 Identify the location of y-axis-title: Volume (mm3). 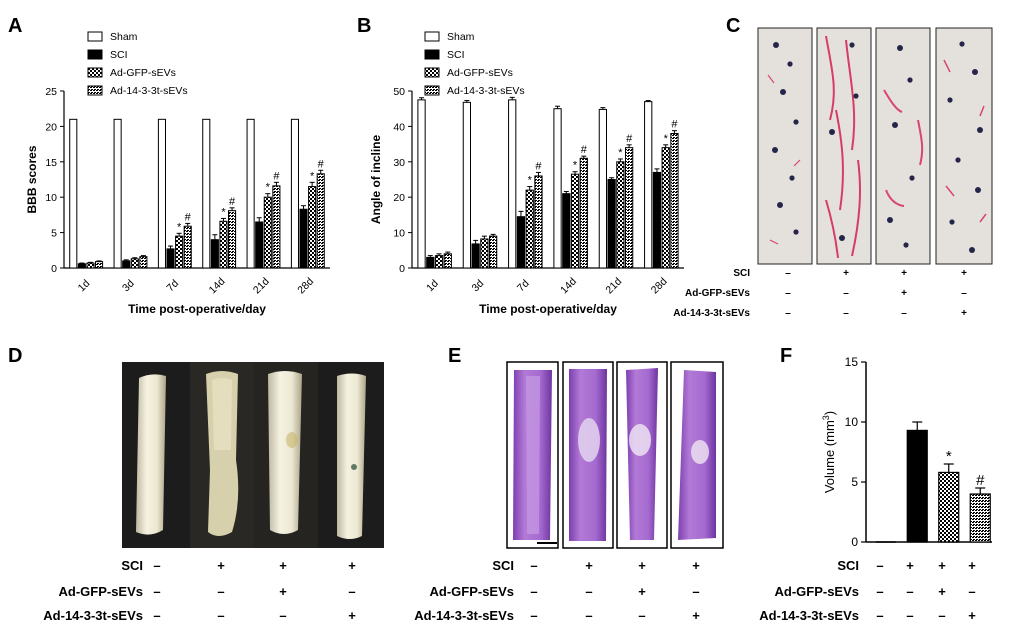
(829, 452).